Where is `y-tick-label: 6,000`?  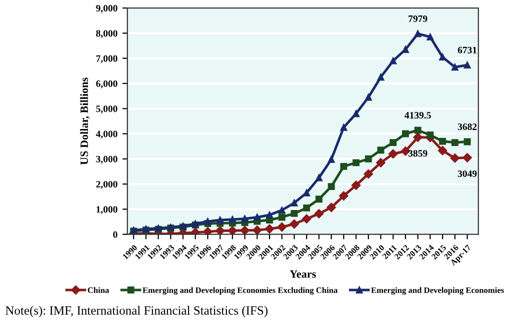 y-tick-label: 6,000 is located at coordinates (107, 84).